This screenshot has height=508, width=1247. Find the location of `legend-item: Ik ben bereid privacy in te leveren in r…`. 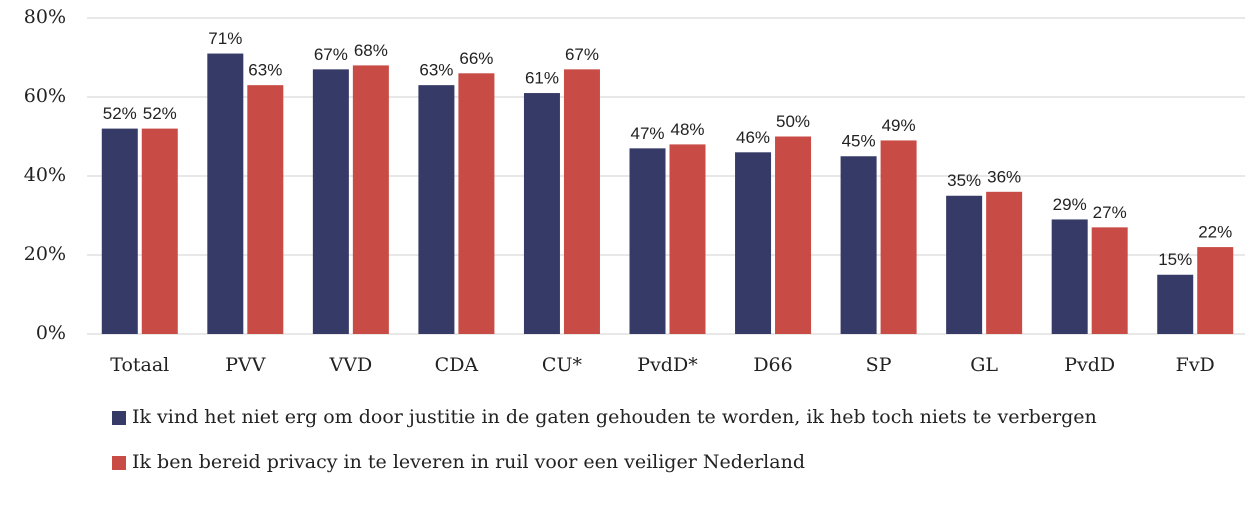

legend-item: Ik ben bereid privacy in te leveren in r… is located at coordinates (612, 462).